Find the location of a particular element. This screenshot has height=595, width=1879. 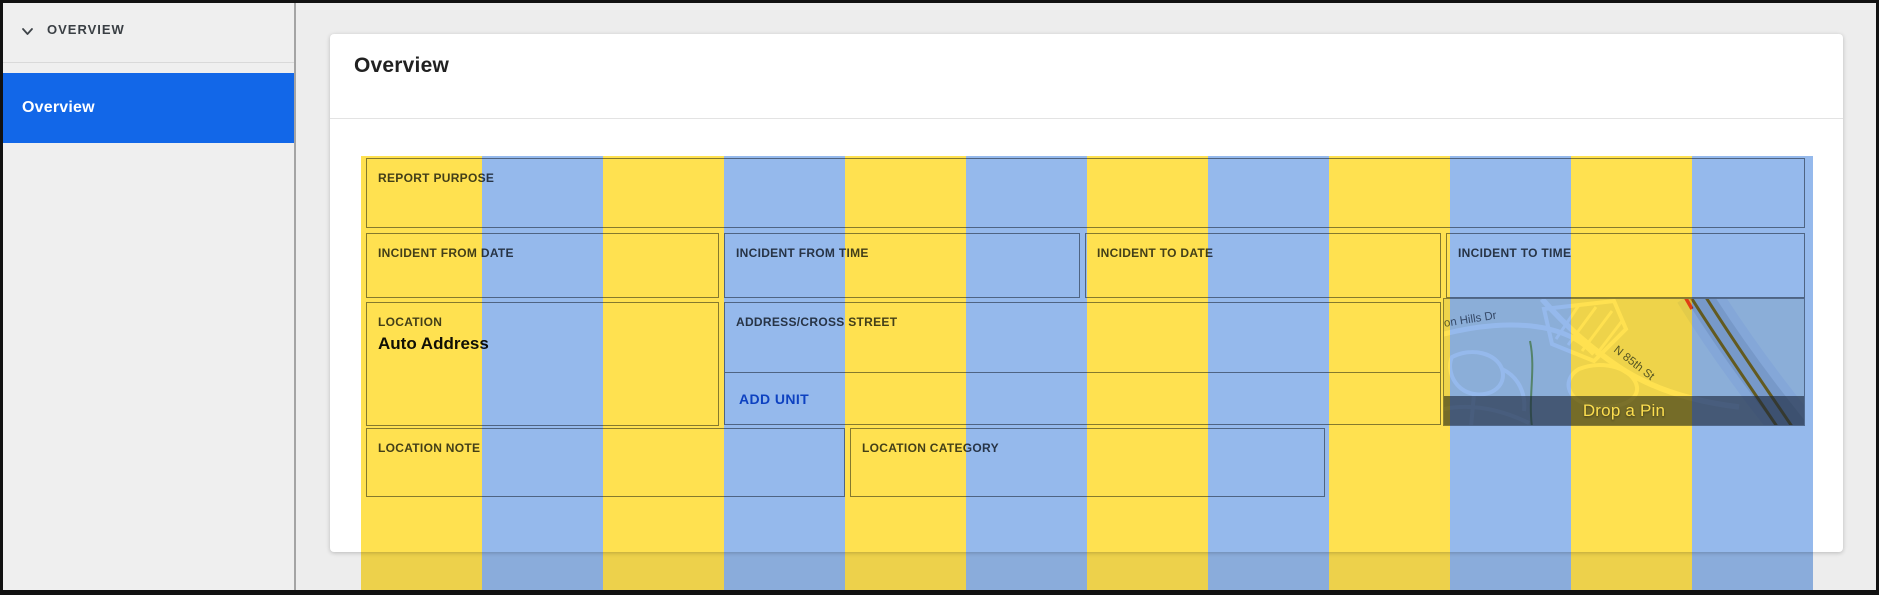

address-cross-street-field: ADDRESS/CROSS STREET is located at coordinates (1082, 337).